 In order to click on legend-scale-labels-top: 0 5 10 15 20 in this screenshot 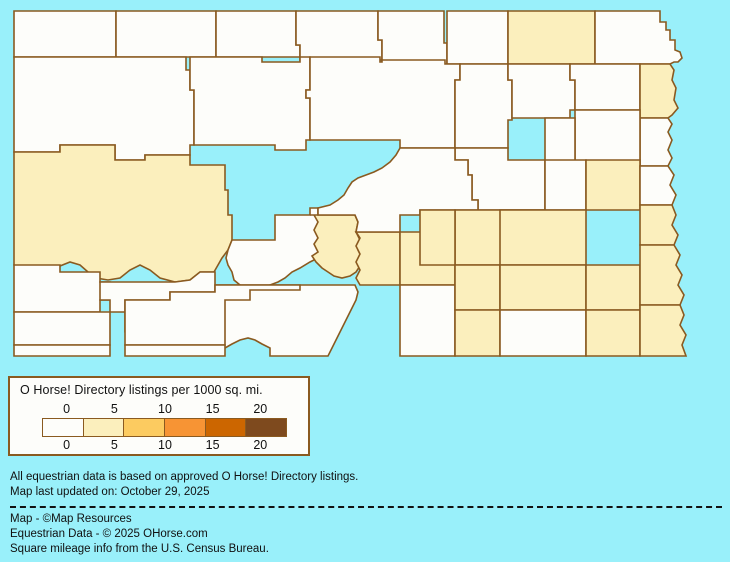, I will do `click(159, 409)`.